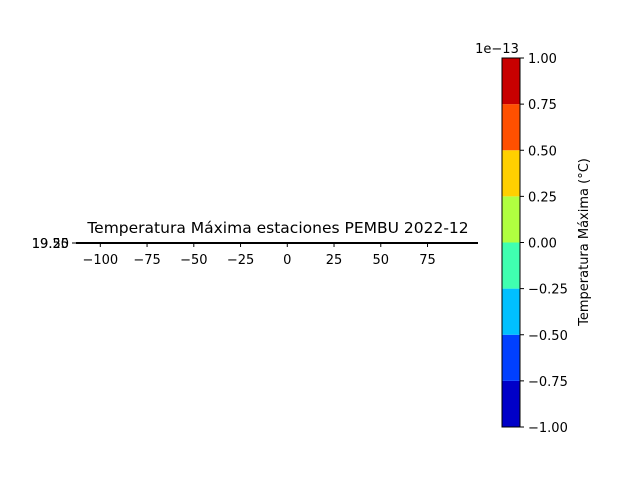 The height and width of the screenshot is (480, 640). I want to click on colorbar-tick-label: 0.25, so click(542, 197).